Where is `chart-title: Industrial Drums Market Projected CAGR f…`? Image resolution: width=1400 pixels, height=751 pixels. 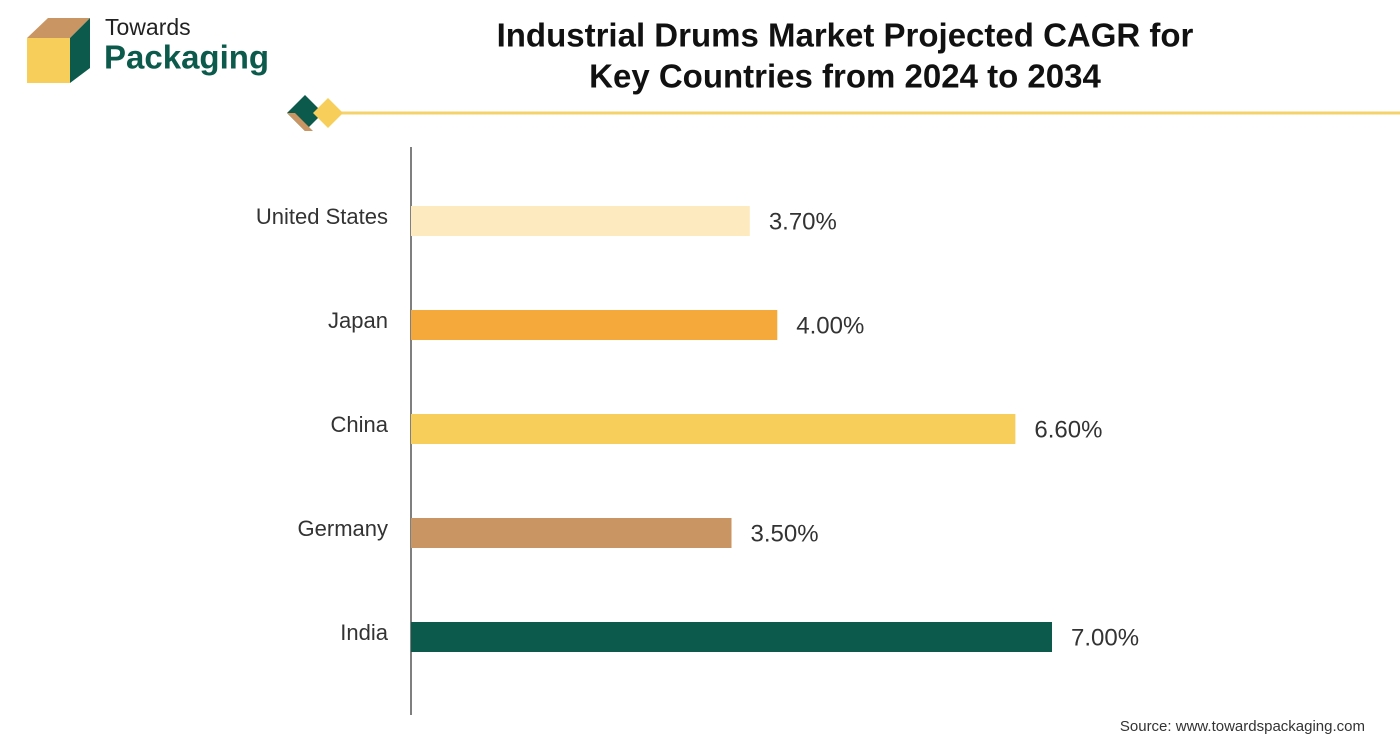
chart-title: Industrial Drums Market Projected CAGR f… is located at coordinates (845, 35).